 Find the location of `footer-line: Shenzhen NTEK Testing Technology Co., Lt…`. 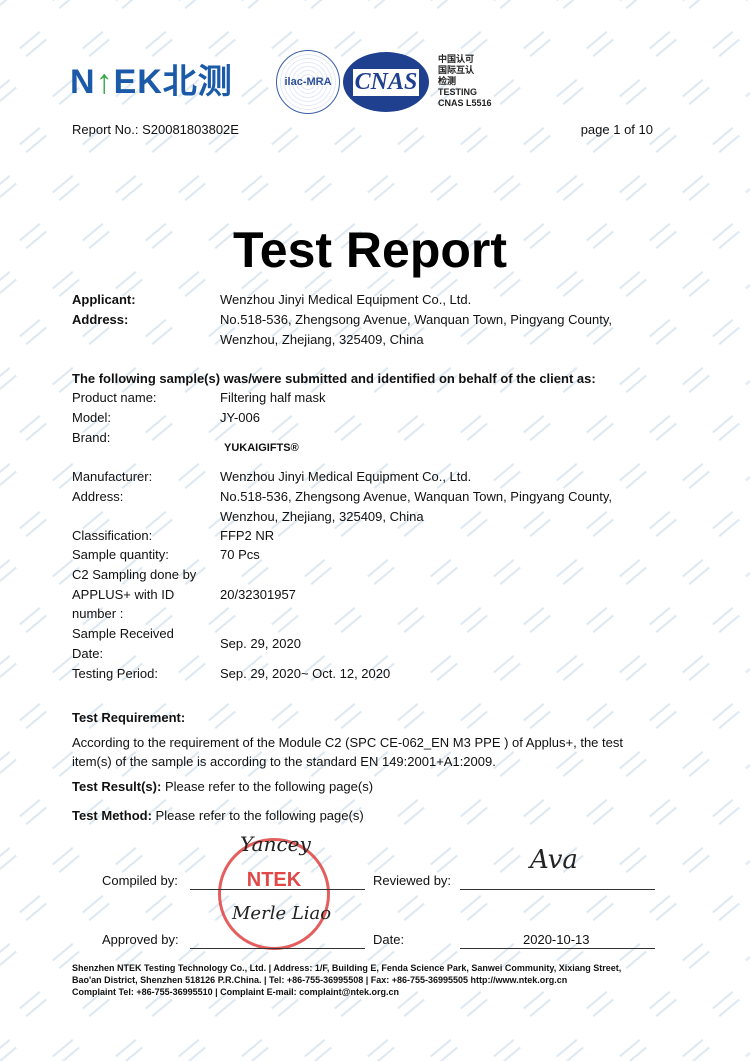

footer-line: Shenzhen NTEK Testing Technology Co., Lt… is located at coordinates (347, 968).